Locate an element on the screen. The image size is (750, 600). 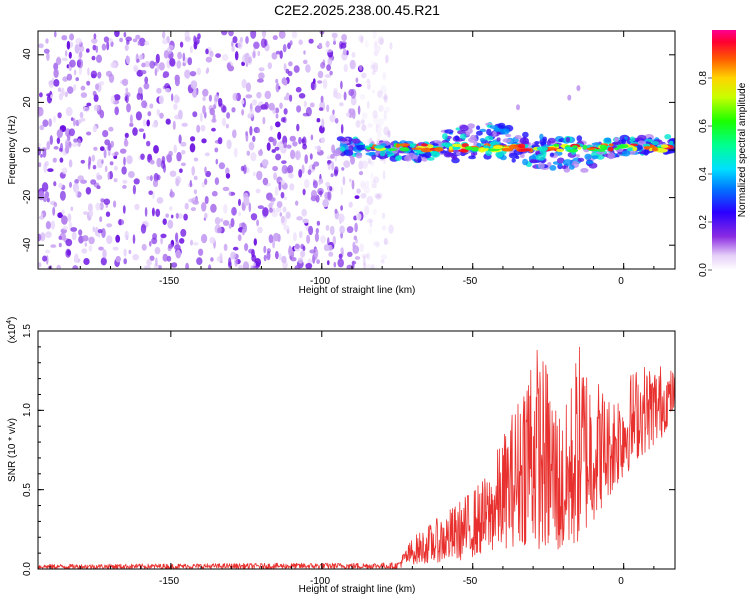
spectrogram-x-label: Height of straight line (km) is located at coordinates (357, 290).